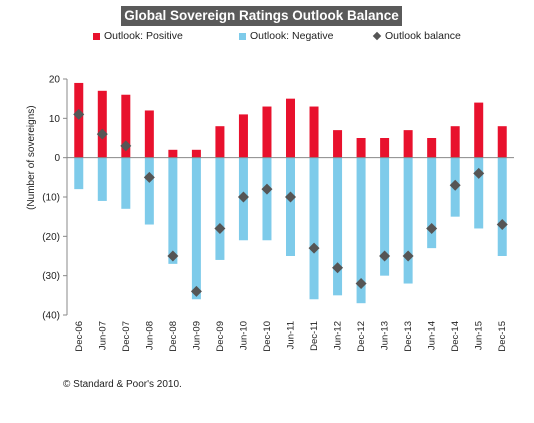 This screenshot has width=534, height=423. What do you see at coordinates (55, 119) in the screenshot?
I see `y-tick-label: 10` at bounding box center [55, 119].